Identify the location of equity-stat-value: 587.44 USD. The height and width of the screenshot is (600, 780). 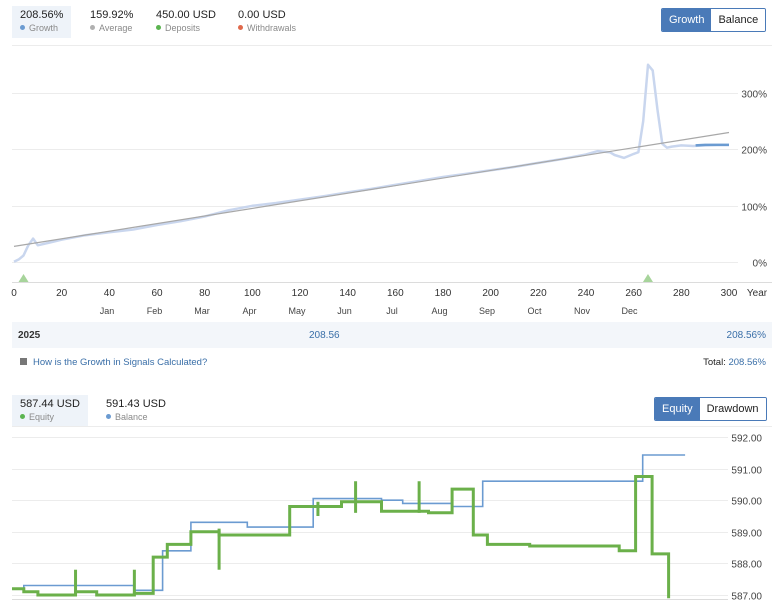
(50, 404).